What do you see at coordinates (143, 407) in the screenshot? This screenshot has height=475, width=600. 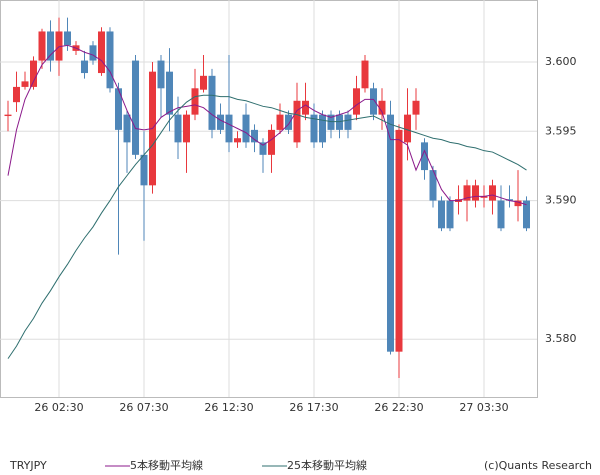 I see `x-tick-label: 26 07:30` at bounding box center [143, 407].